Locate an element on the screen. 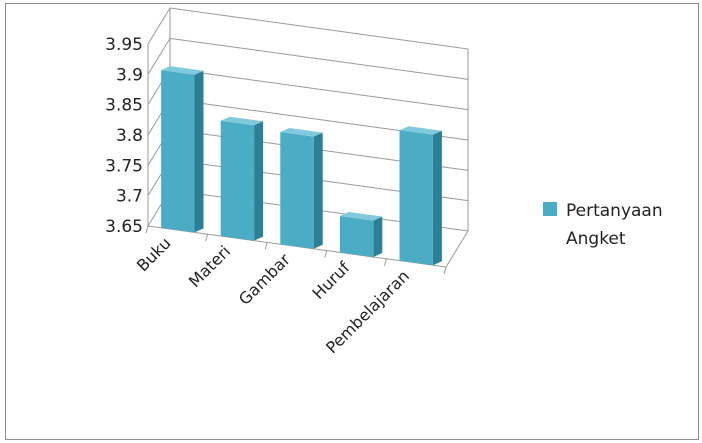 Image resolution: width=702 pixels, height=443 pixels. y-tick-label: 3.75 is located at coordinates (124, 166).